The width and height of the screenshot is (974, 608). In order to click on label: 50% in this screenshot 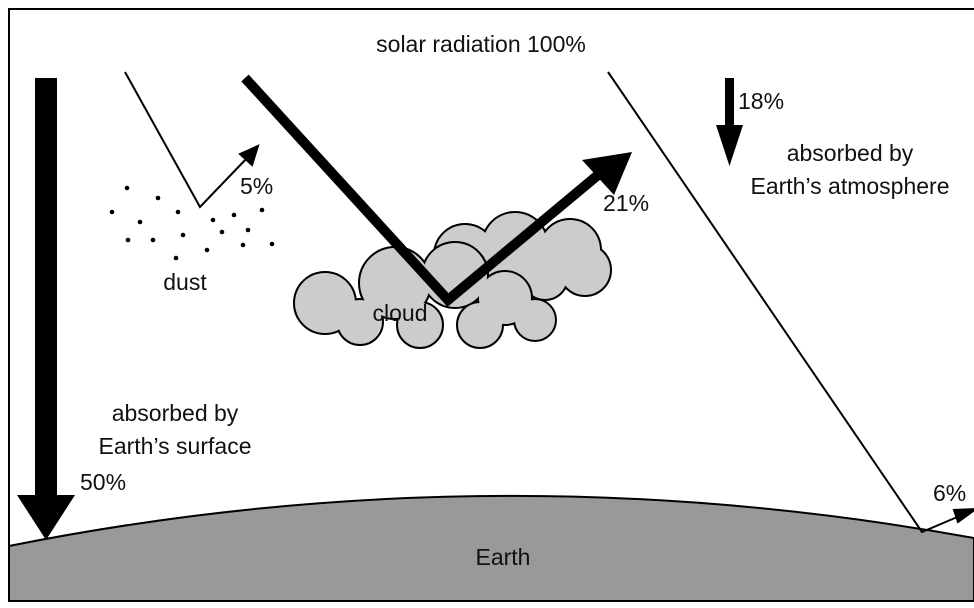, I will do `click(103, 482)`.